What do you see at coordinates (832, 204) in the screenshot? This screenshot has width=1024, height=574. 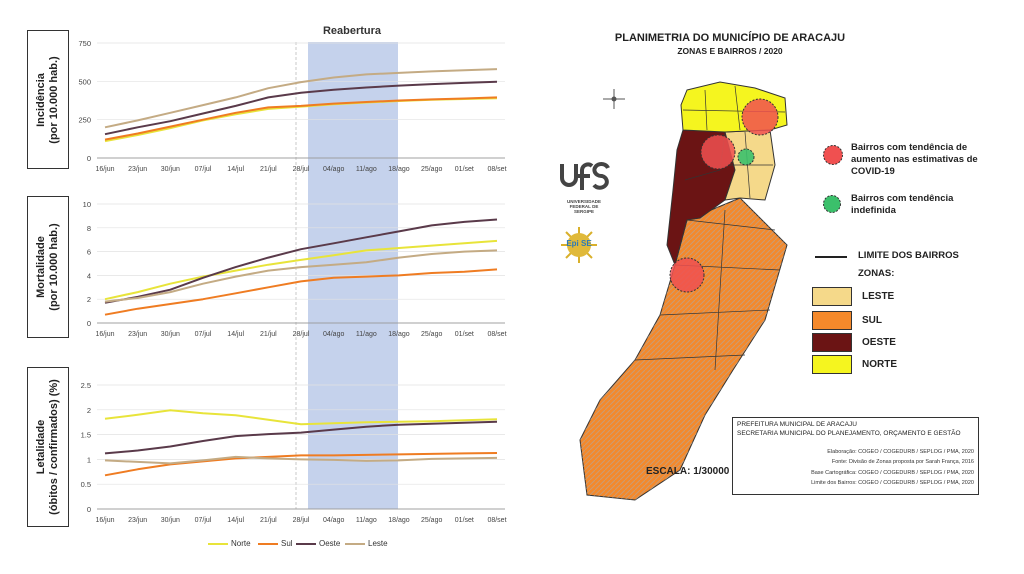 I see `undefined-legend-icon` at bounding box center [832, 204].